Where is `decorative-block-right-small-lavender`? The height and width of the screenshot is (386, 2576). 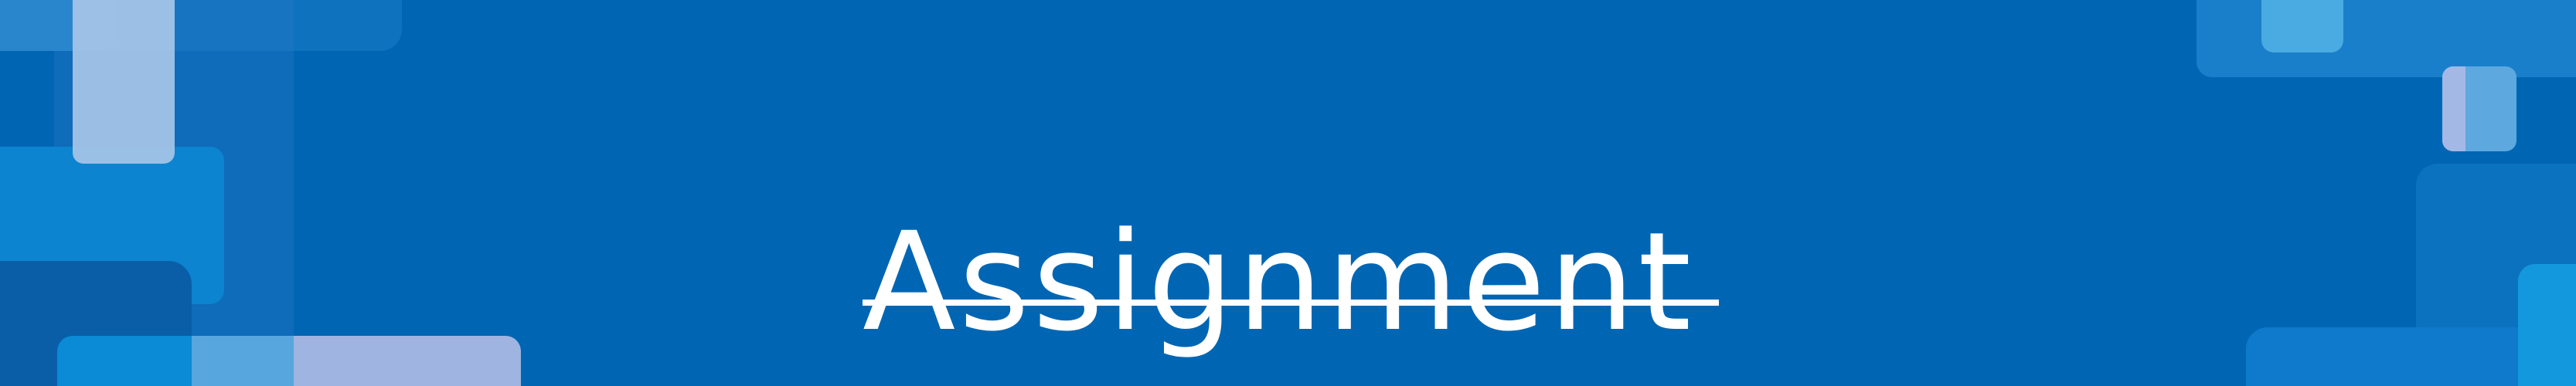 decorative-block-right-small-lavender is located at coordinates (2453, 108).